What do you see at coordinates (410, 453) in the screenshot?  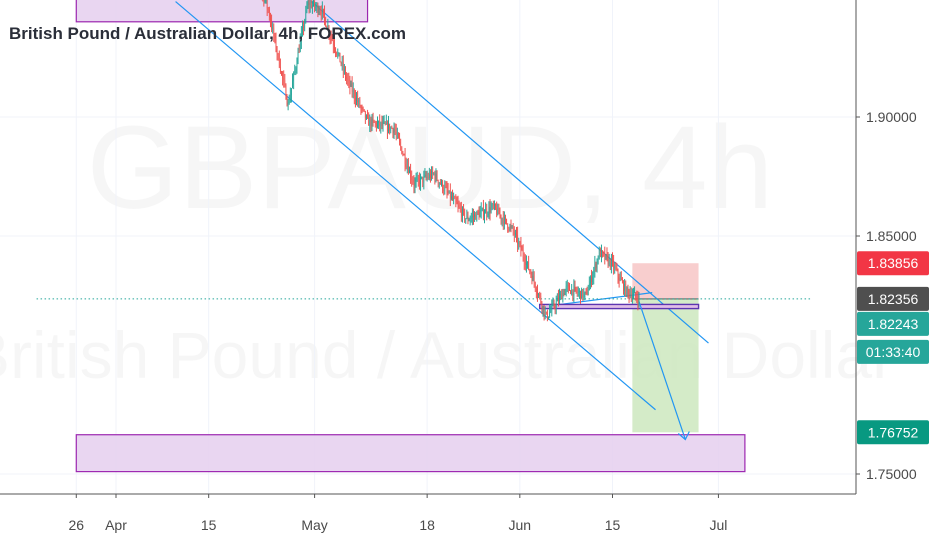 I see `support-zone` at bounding box center [410, 453].